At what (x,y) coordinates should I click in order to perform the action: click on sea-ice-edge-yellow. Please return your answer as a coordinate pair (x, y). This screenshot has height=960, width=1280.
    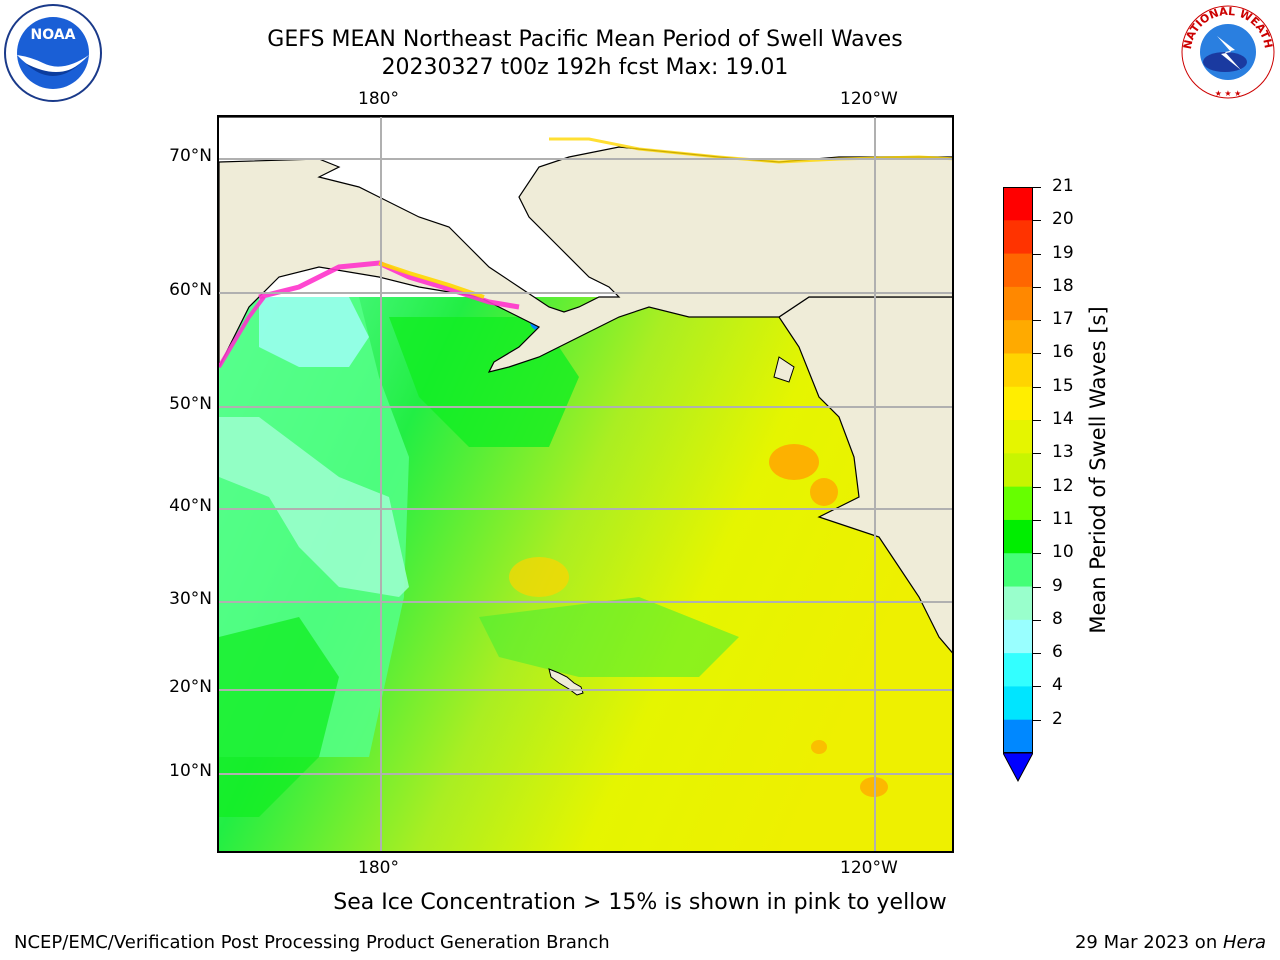
    Looking at the image, I should click on (431, 280).